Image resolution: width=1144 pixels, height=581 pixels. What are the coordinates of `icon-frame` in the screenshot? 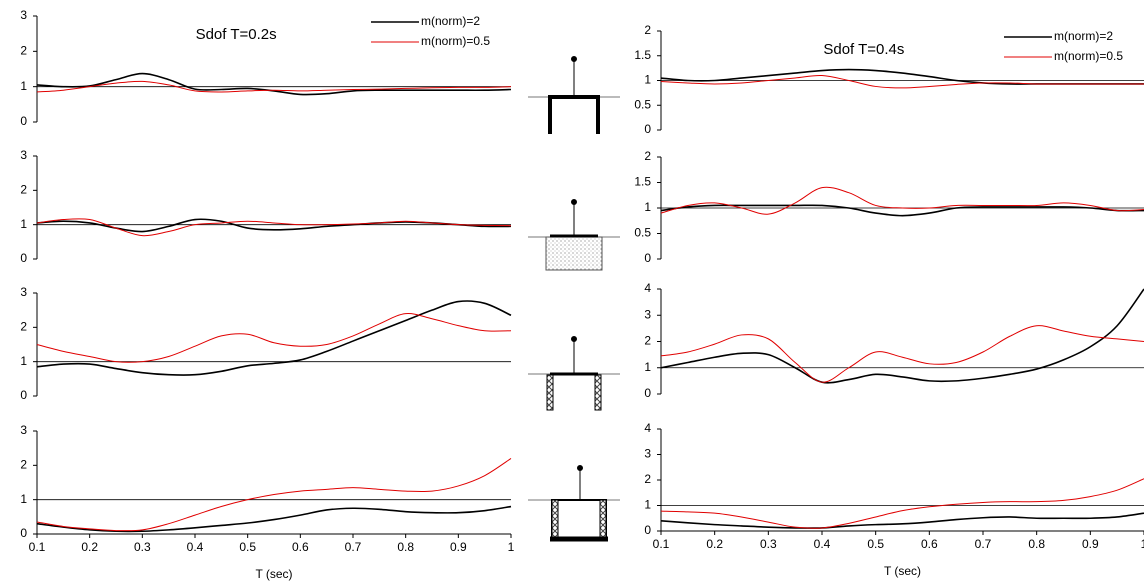 It's located at (574, 95).